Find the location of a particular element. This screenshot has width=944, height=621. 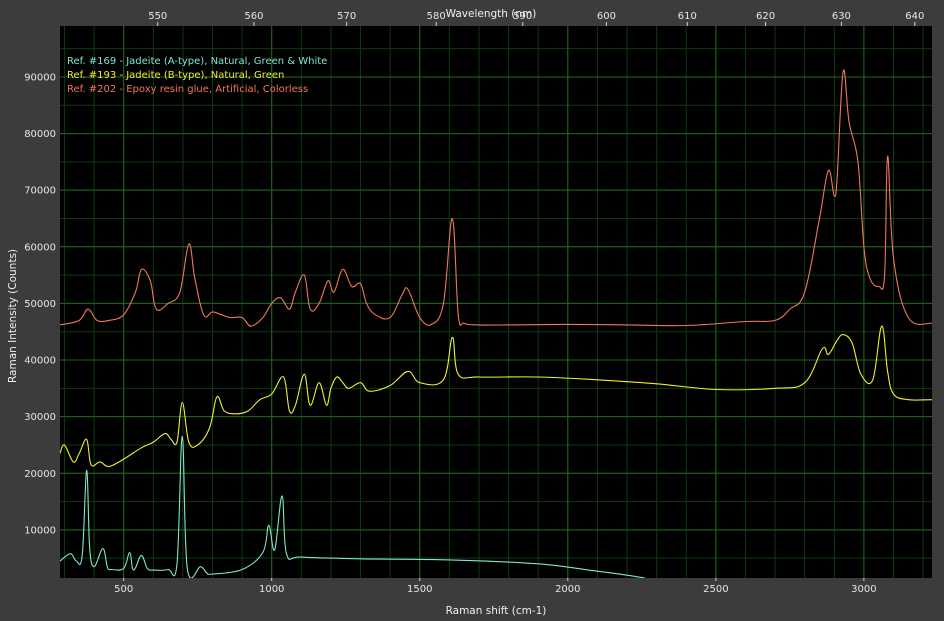

top-tick-label: 640 is located at coordinates (914, 16).